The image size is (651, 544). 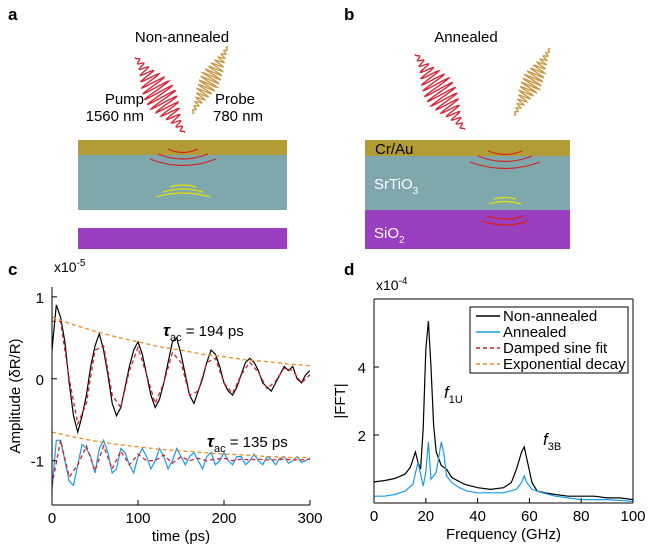 What do you see at coordinates (416, 191) in the screenshot?
I see `layer-subscript: 3` at bounding box center [416, 191].